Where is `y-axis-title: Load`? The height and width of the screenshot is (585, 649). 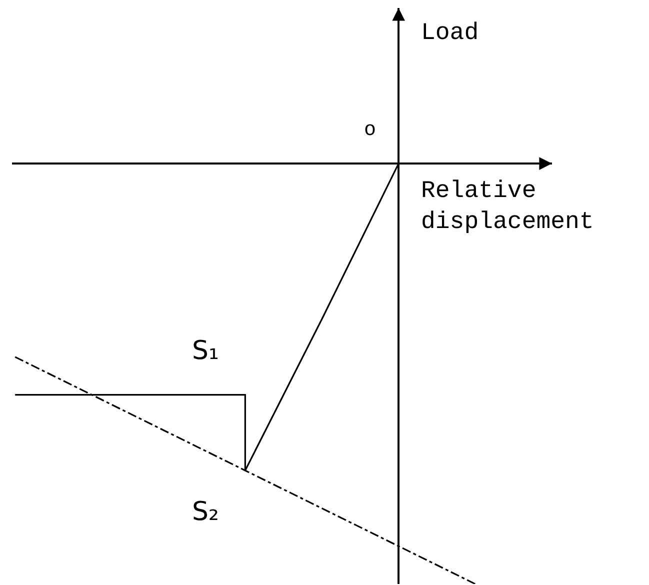 y-axis-title: Load is located at coordinates (450, 33).